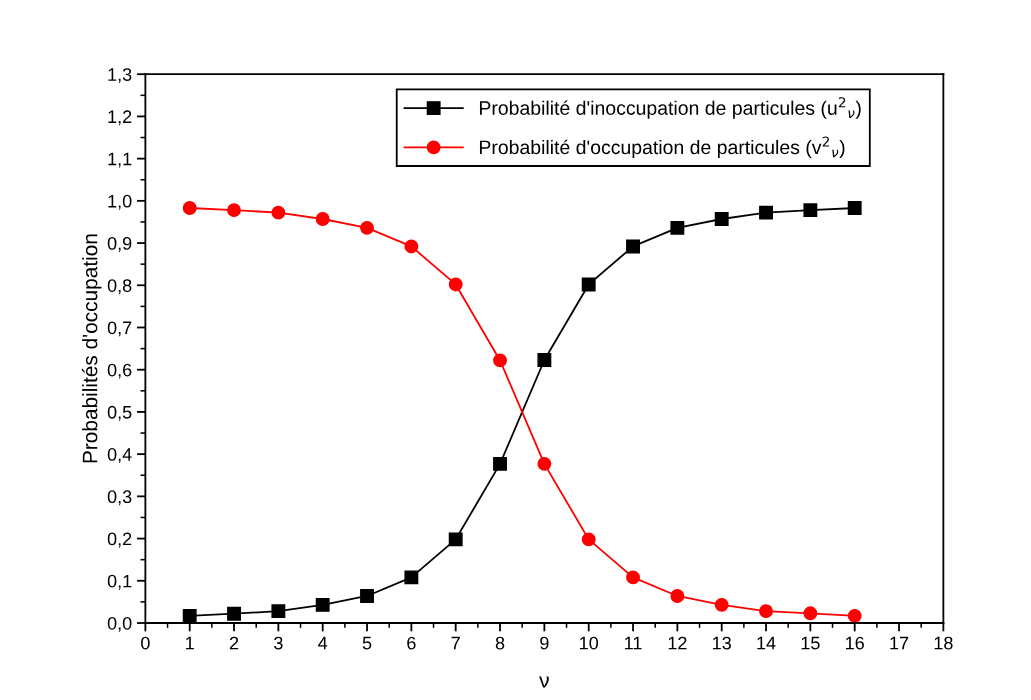 This screenshot has width=1031, height=700. Describe the element at coordinates (119, 624) in the screenshot. I see `y-tick-label: 0,0` at that location.